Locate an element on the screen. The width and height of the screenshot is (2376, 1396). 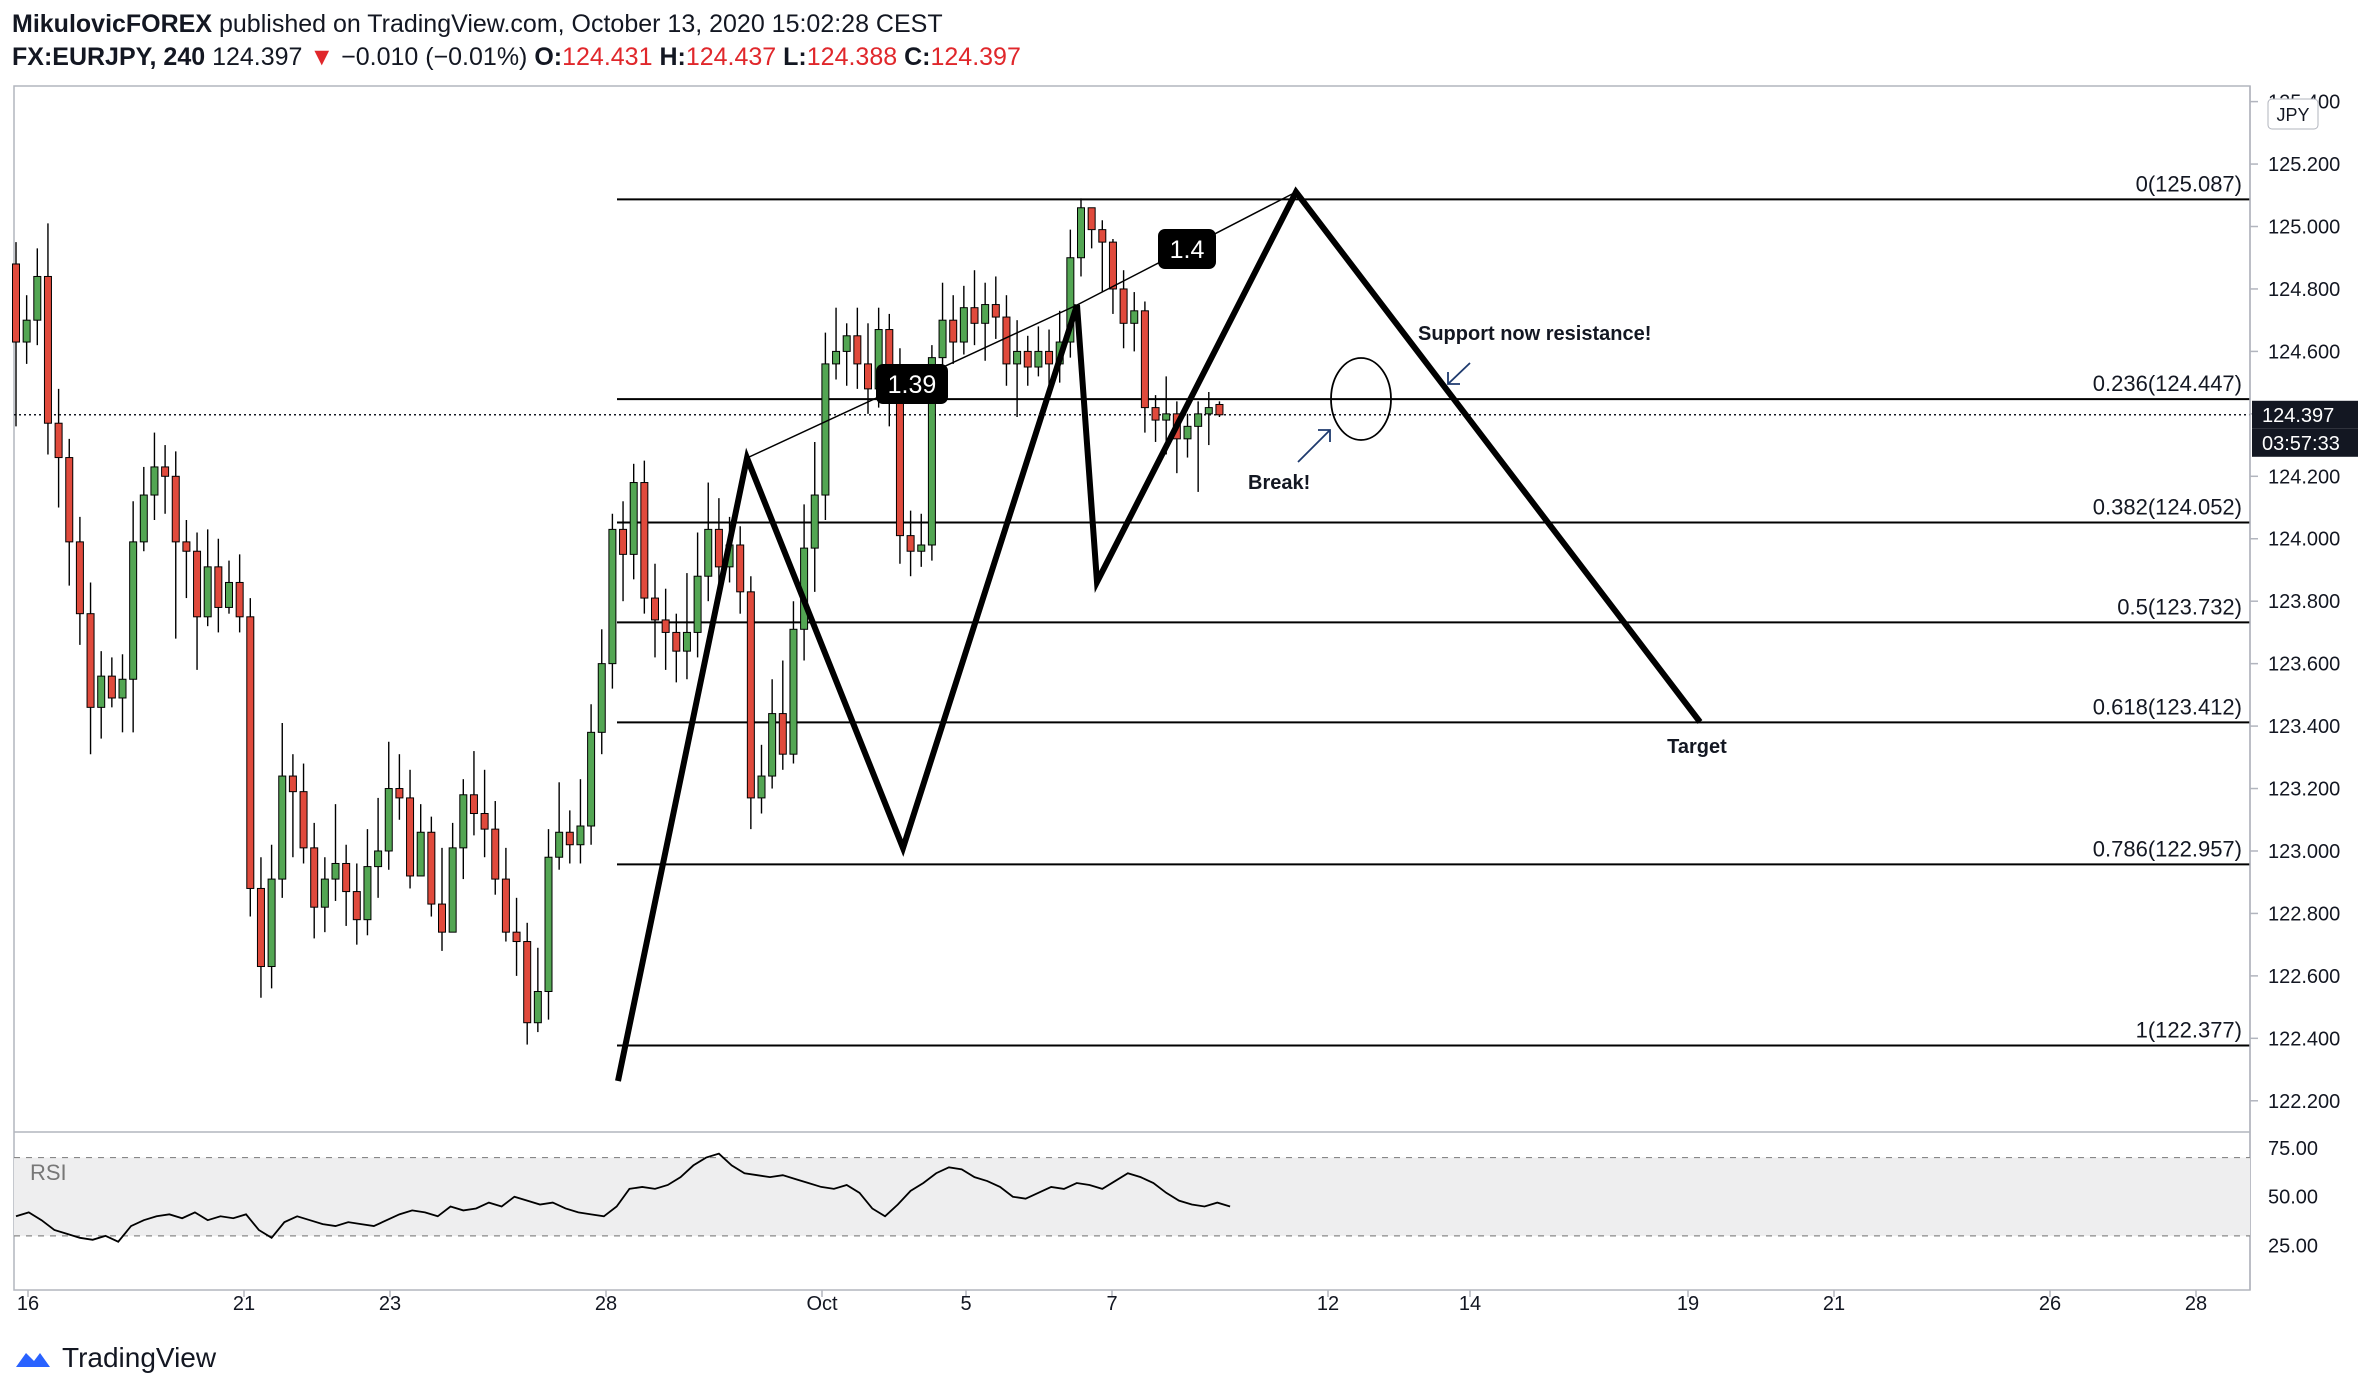
close-value: 124.397 is located at coordinates (975, 57).